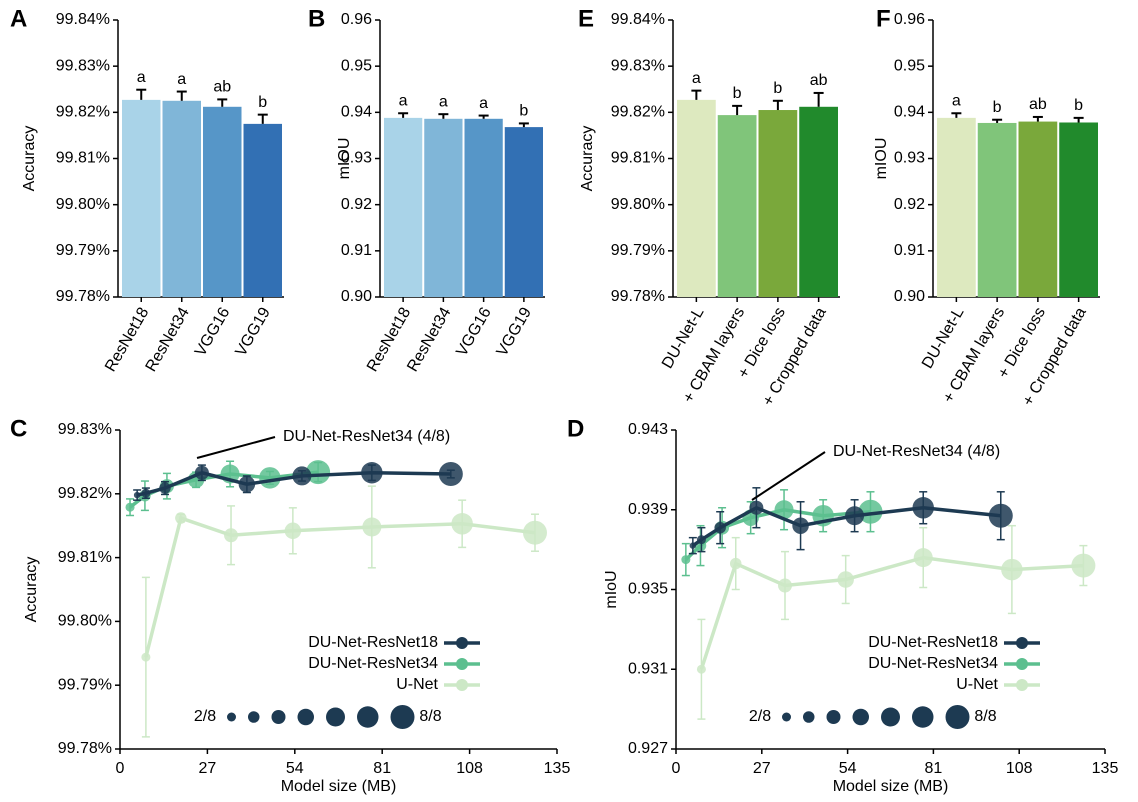 The image size is (1138, 802). I want to click on legend-label: DU-Net-ResNet34, so click(933, 663).